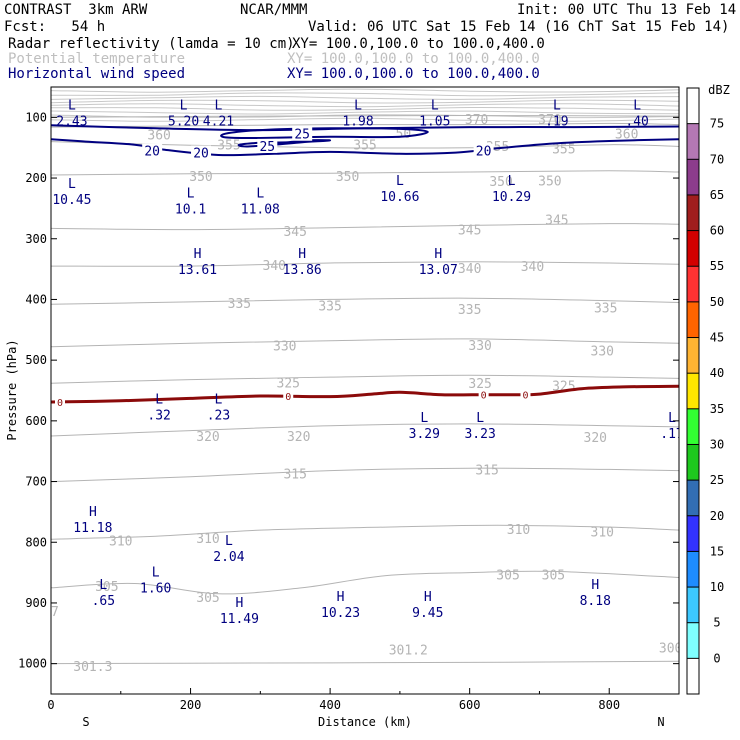  What do you see at coordinates (717, 409) in the screenshot?
I see `colorbar-level-label: 35` at bounding box center [717, 409].